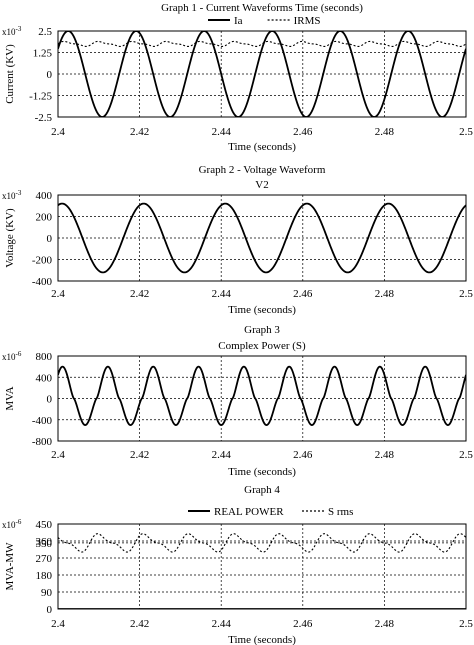 The image size is (474, 645). I want to click on legend: Ia IRMS, so click(264, 21).